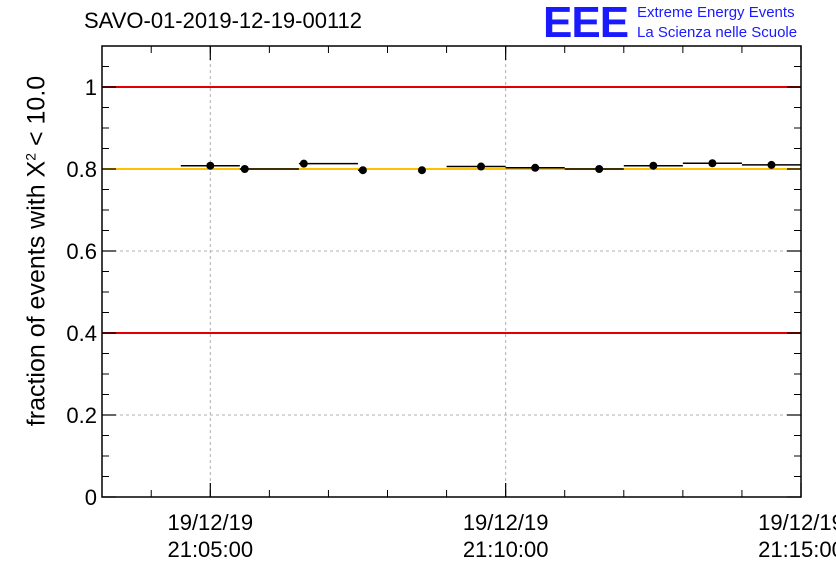 The width and height of the screenshot is (836, 572). I want to click on y-tick-label: 0.4, so click(81, 333).